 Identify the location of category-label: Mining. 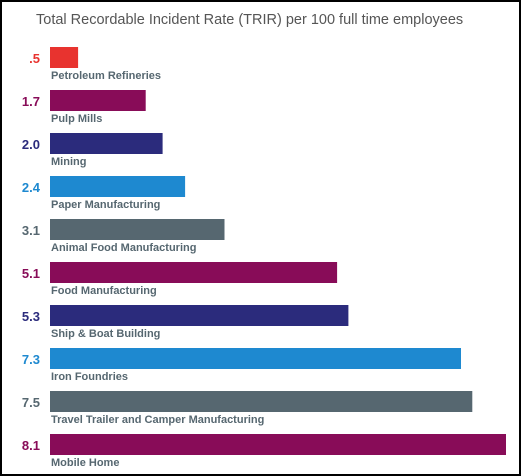
(68, 162).